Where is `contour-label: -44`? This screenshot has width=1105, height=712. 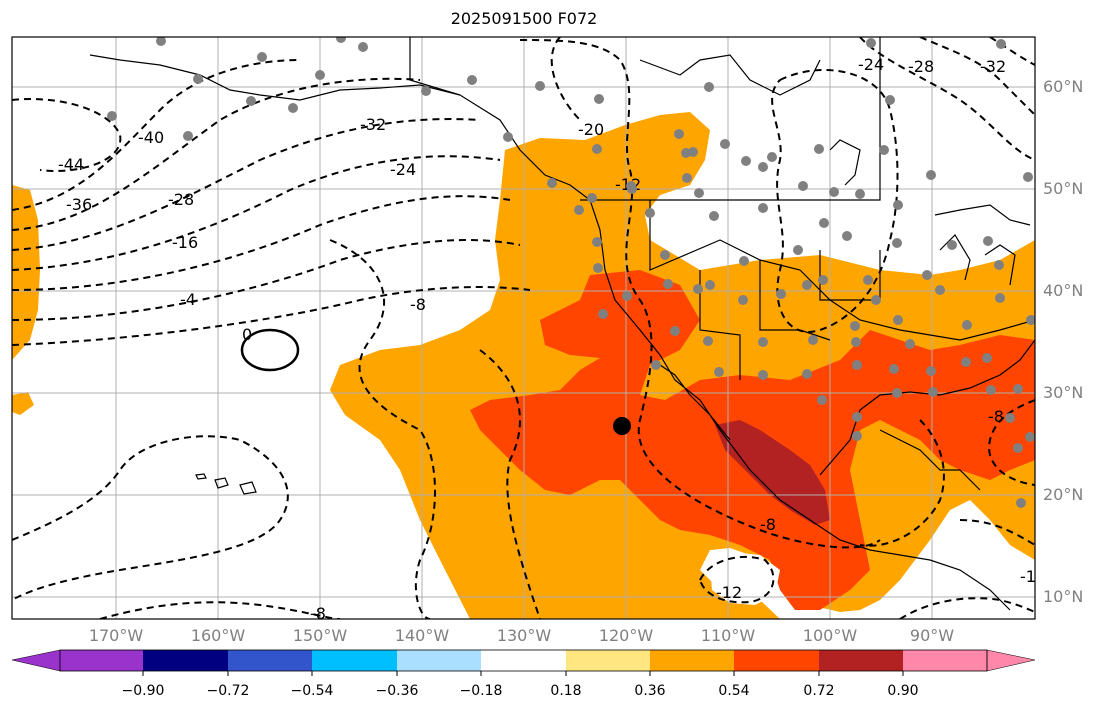
contour-label: -44 is located at coordinates (71, 164).